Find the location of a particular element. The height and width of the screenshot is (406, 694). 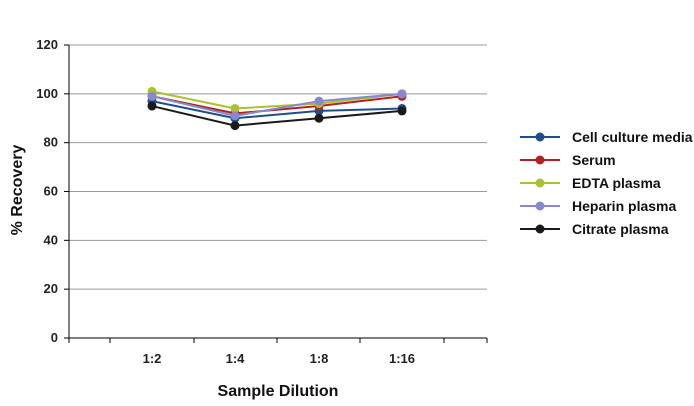

series-line-citrate-plasma is located at coordinates (277, 116).